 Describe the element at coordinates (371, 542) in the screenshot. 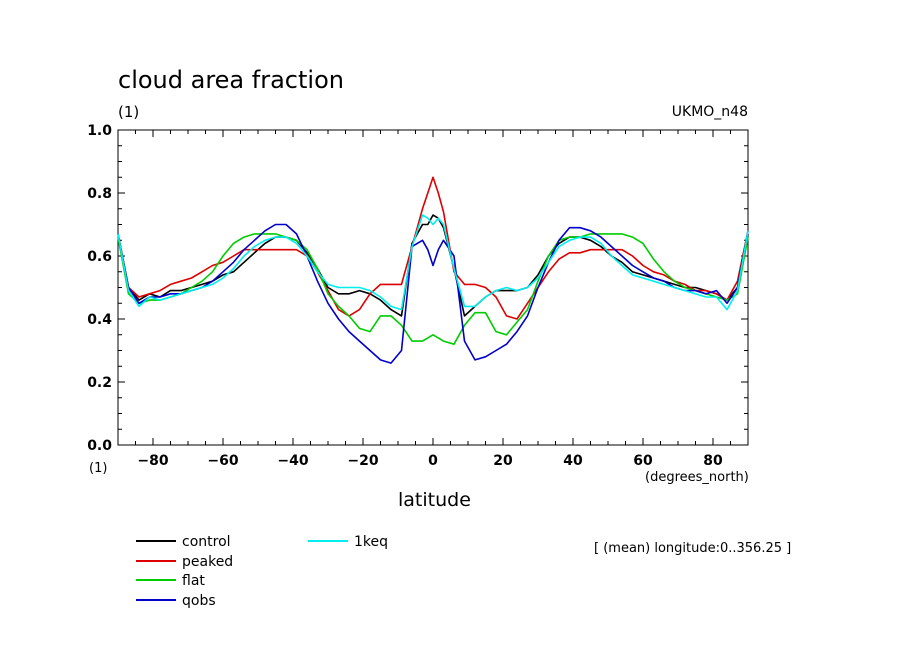

I see `legend-label-1keq: 1keq` at that location.